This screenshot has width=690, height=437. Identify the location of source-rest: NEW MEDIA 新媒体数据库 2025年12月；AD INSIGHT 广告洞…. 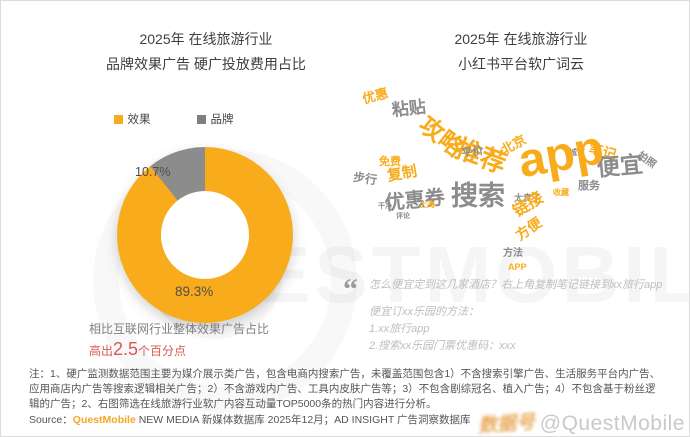
(303, 419).